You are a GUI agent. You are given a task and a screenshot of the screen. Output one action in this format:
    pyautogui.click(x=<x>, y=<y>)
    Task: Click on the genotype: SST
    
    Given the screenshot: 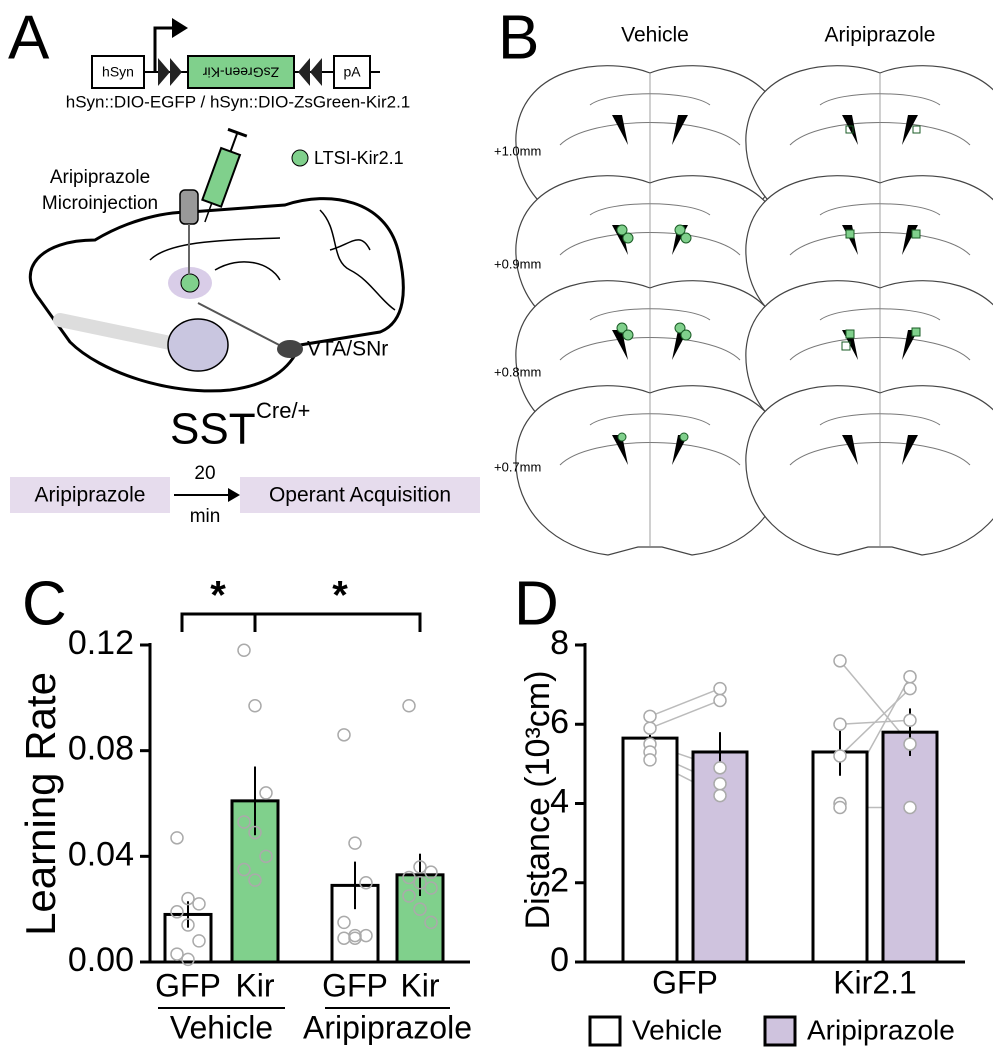 What is the action you would take?
    pyautogui.click(x=213, y=429)
    